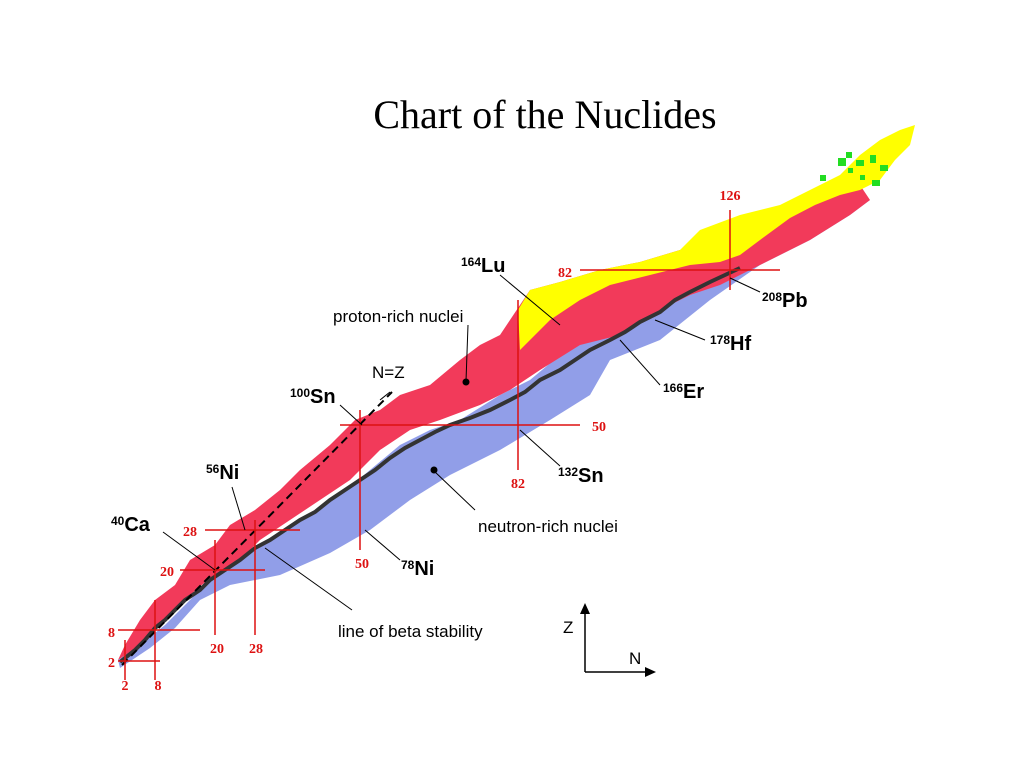 This screenshot has width=1024, height=768. I want to click on n-equals-z-line, so click(257, 528).